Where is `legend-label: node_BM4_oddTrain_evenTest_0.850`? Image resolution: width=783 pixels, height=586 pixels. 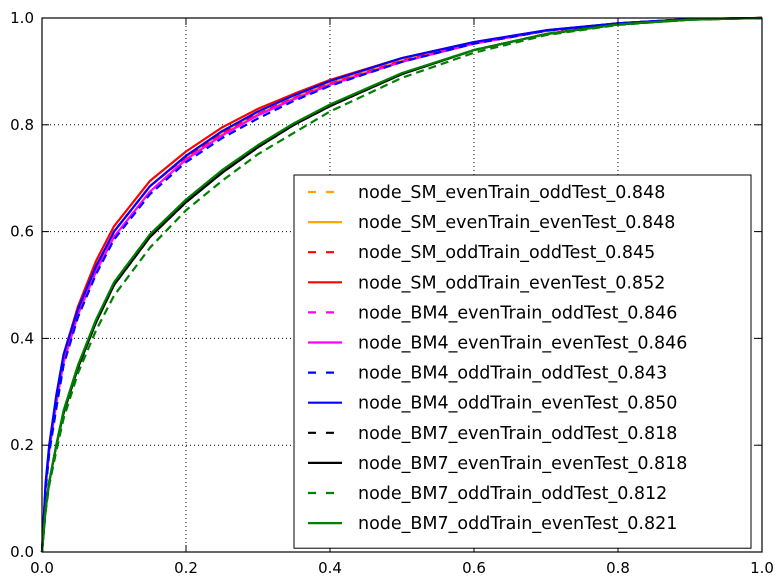 legend-label: node_BM4_oddTrain_evenTest_0.850 is located at coordinates (517, 404).